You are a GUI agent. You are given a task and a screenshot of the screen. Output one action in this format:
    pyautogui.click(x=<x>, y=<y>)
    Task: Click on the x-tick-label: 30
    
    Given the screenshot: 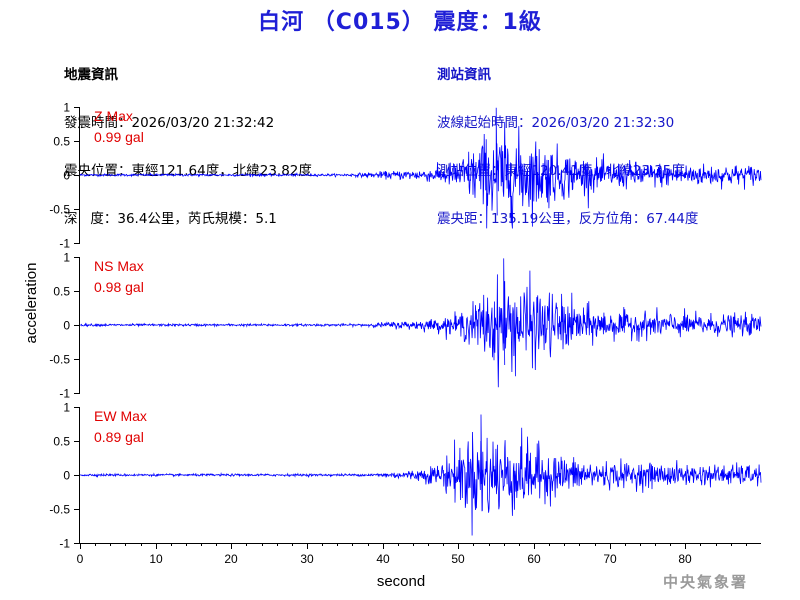 What is the action you would take?
    pyautogui.click(x=307, y=559)
    